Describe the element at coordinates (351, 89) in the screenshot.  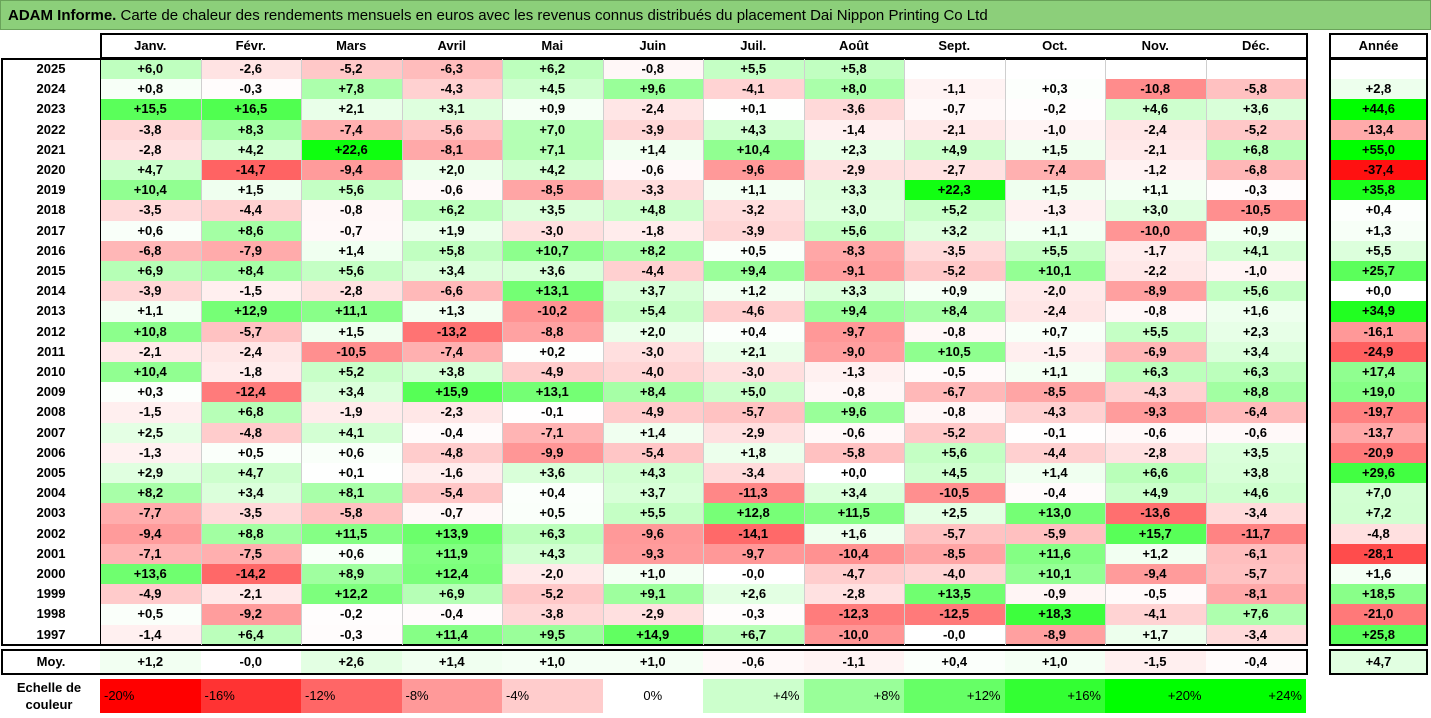
I see `heatmap-cell: +7,8` at that location.